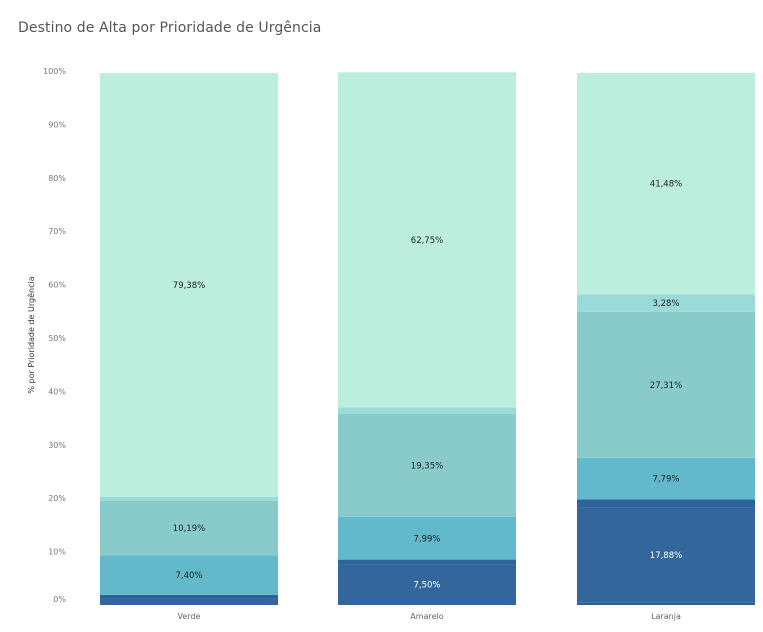 The image size is (763, 632). I want to click on data-label: 17,88%, so click(666, 556).